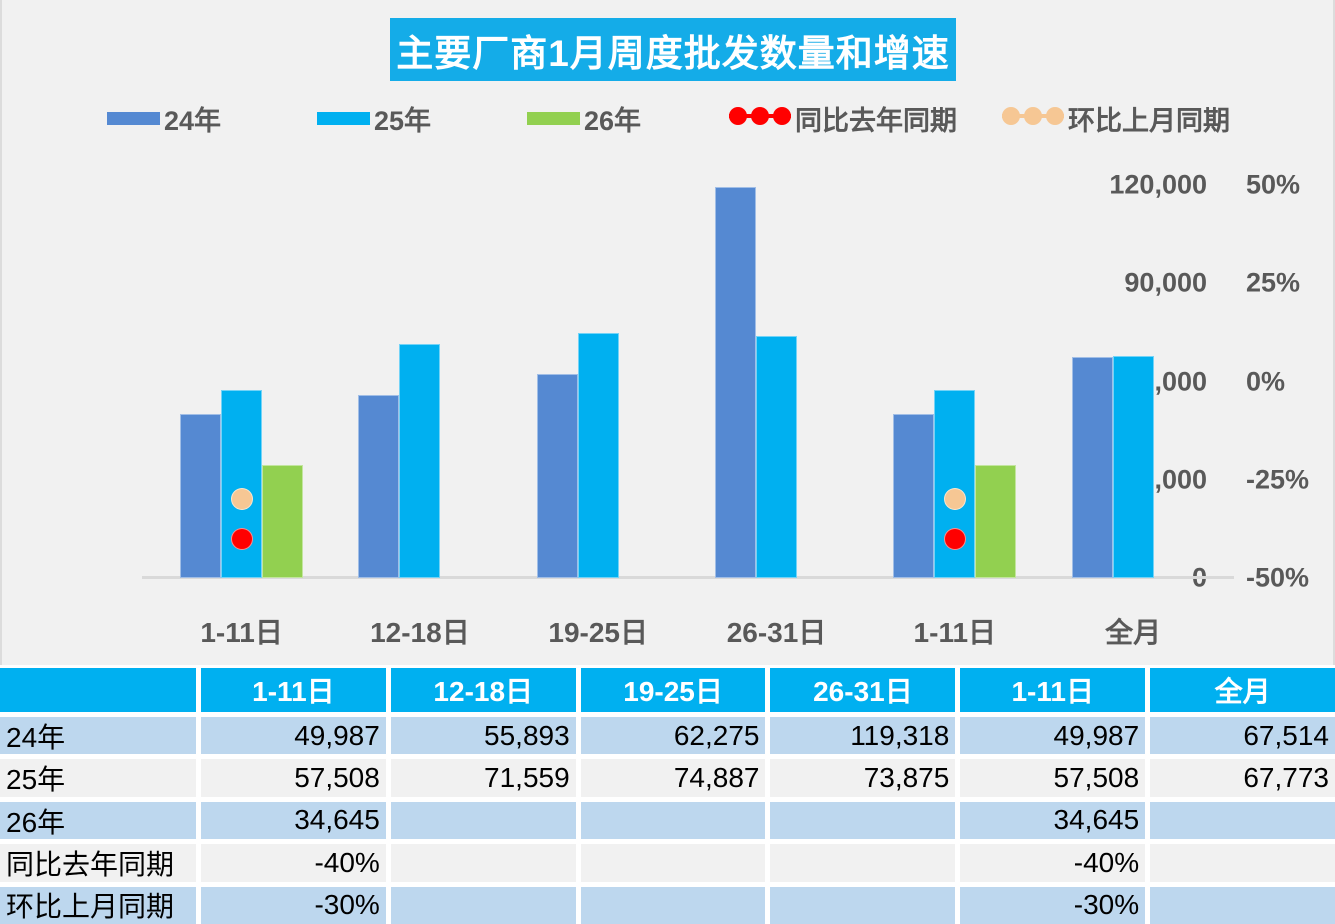 This screenshot has height=924, width=1335. Describe the element at coordinates (483, 736) in the screenshot. I see `table-cell: 55,893` at that location.